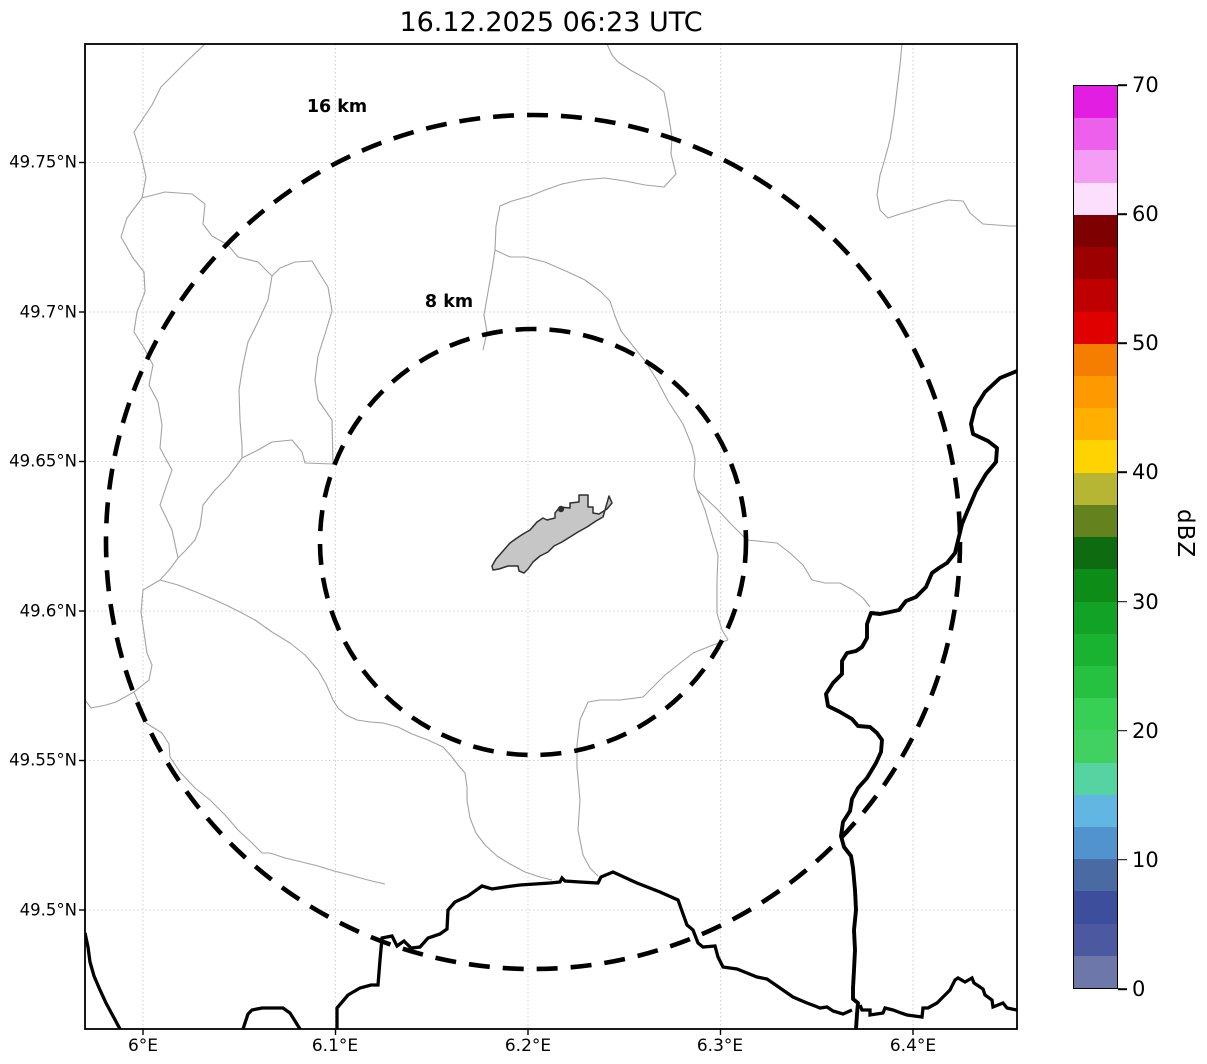 The width and height of the screenshot is (1207, 1064). I want to click on y-tick-label: 49.6°N, so click(48, 611).